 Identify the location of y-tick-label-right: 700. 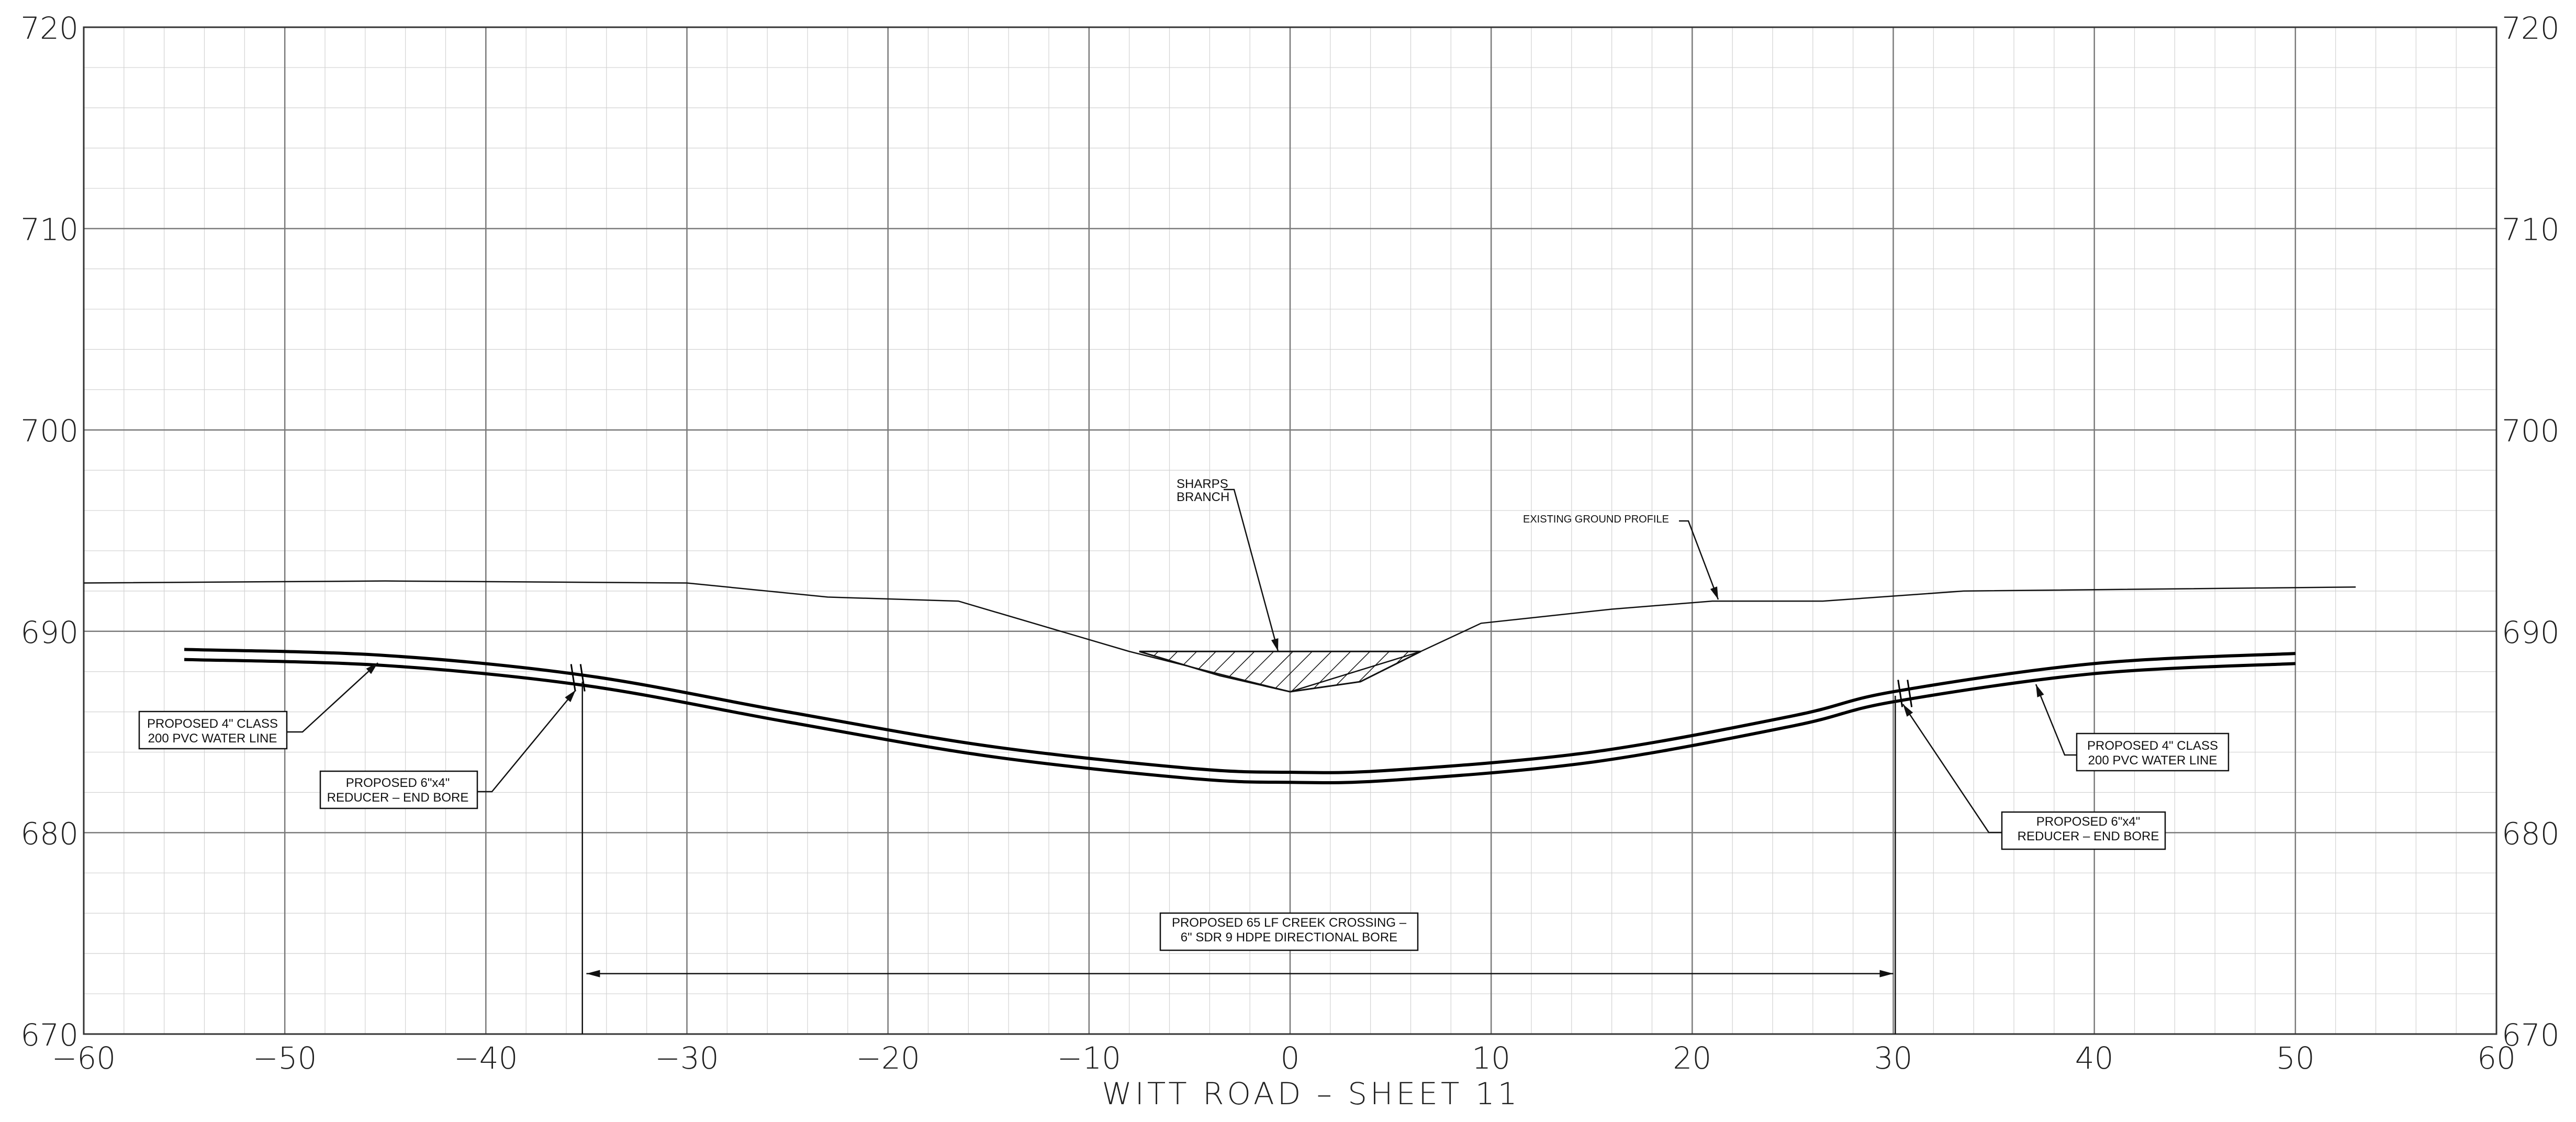
(2531, 431).